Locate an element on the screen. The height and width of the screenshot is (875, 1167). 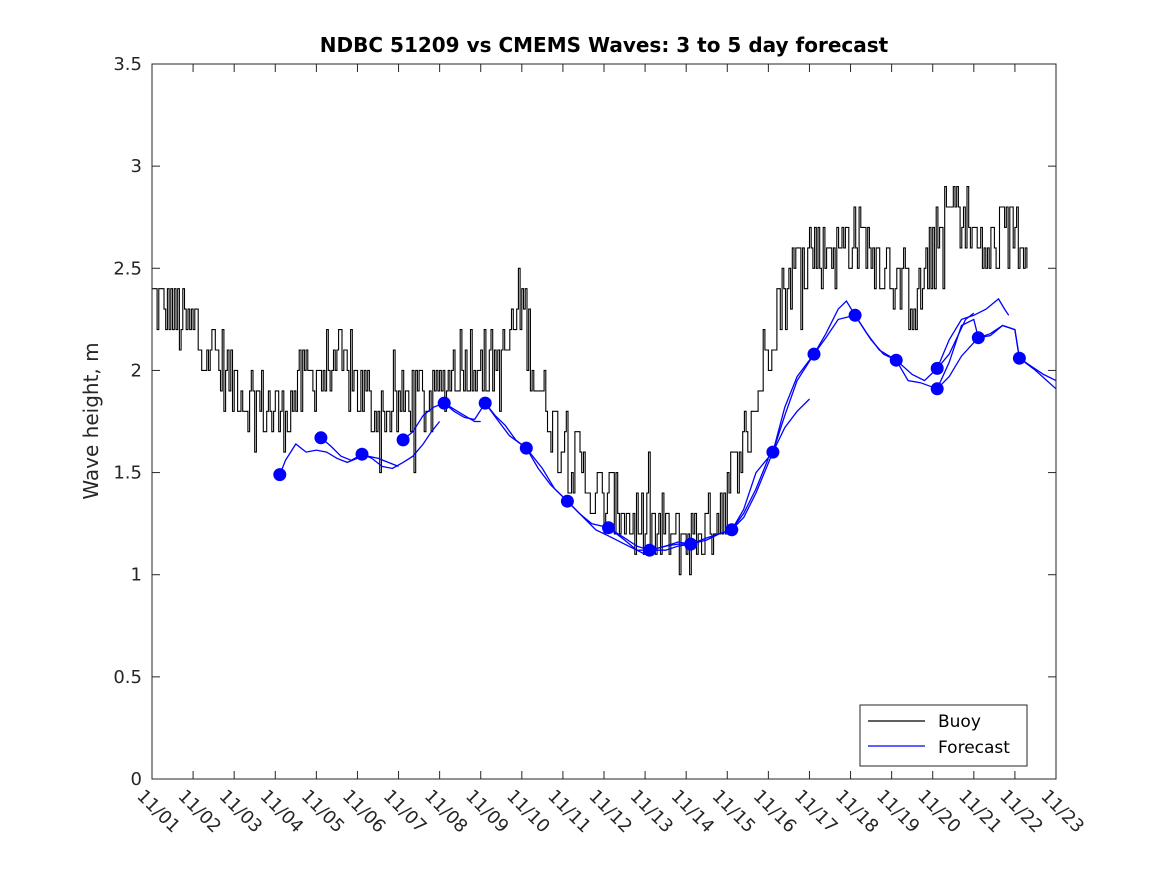
x-tick-label: 11/17 is located at coordinates (816, 812).